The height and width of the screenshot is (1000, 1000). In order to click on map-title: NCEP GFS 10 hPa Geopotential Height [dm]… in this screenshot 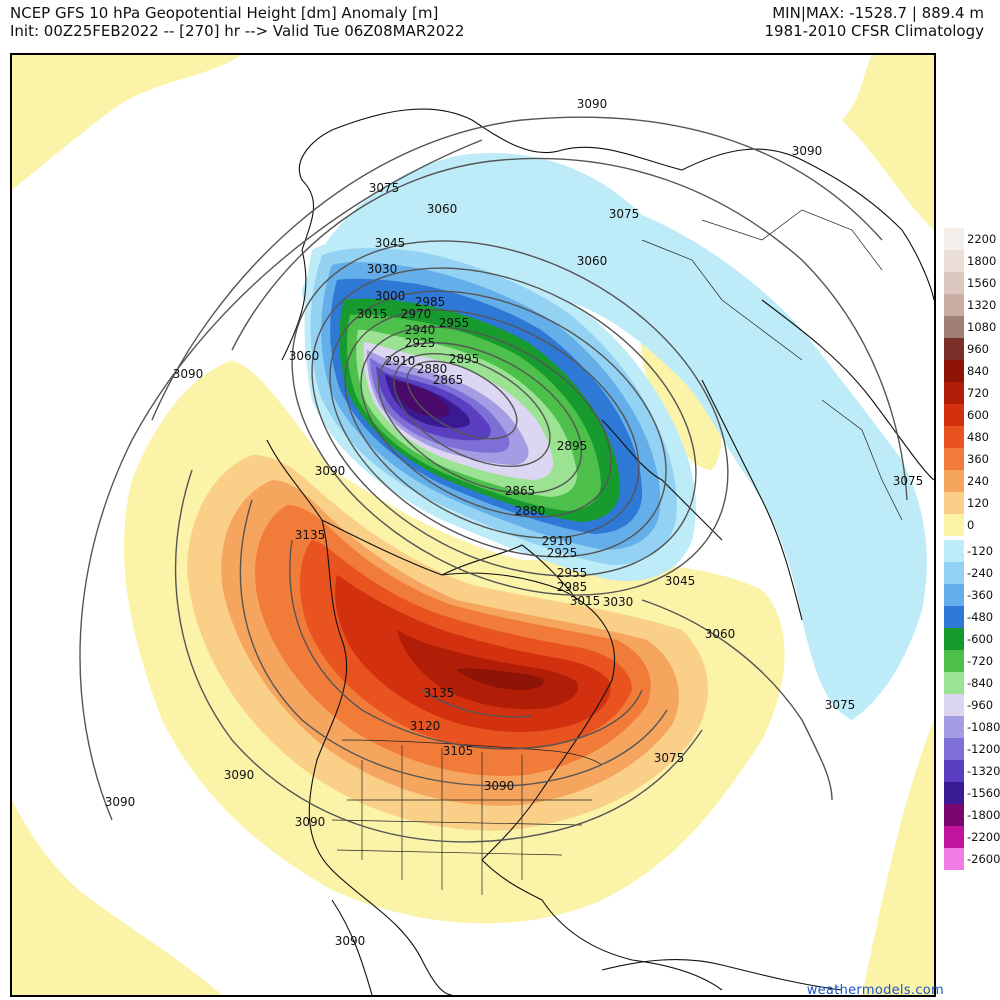, I will do `click(224, 13)`.